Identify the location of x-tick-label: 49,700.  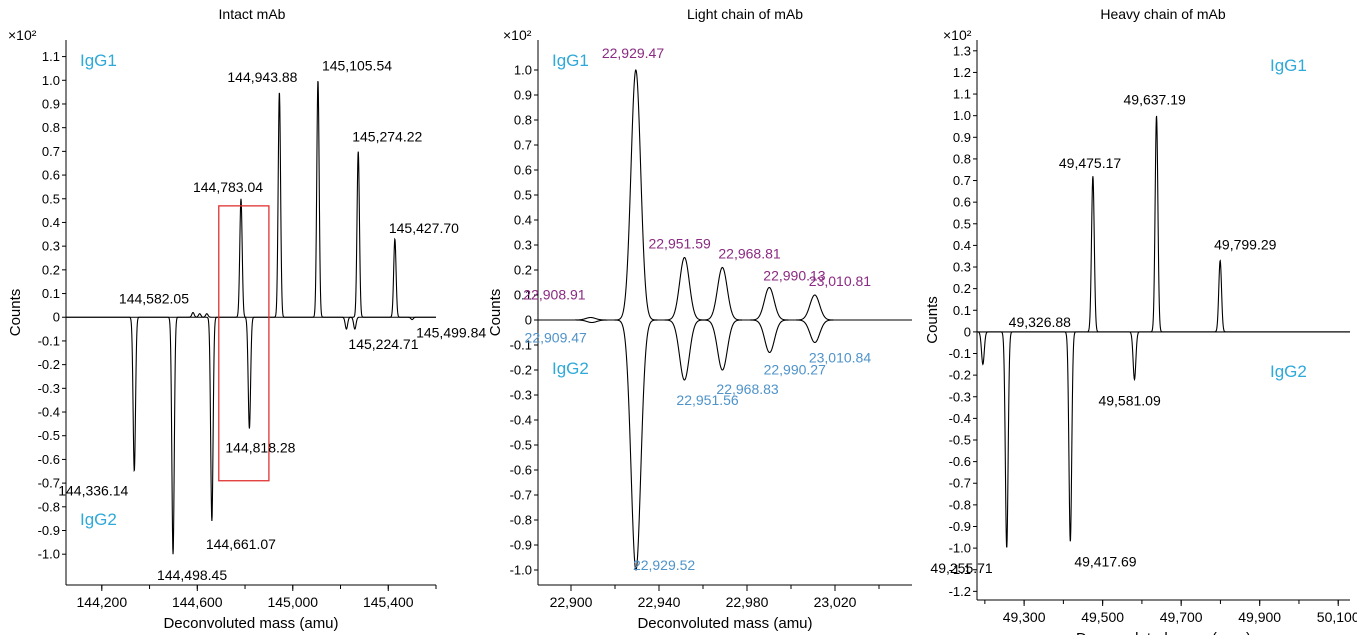
(1181, 617).